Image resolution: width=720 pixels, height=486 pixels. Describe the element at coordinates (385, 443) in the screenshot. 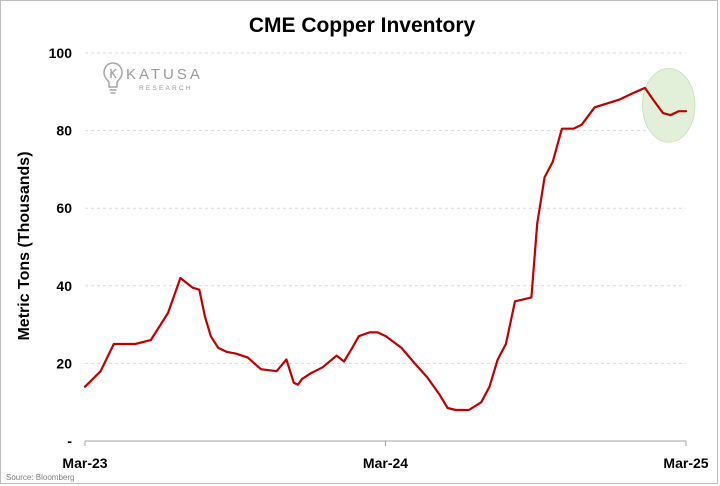

I see `x-axis-ticks` at that location.